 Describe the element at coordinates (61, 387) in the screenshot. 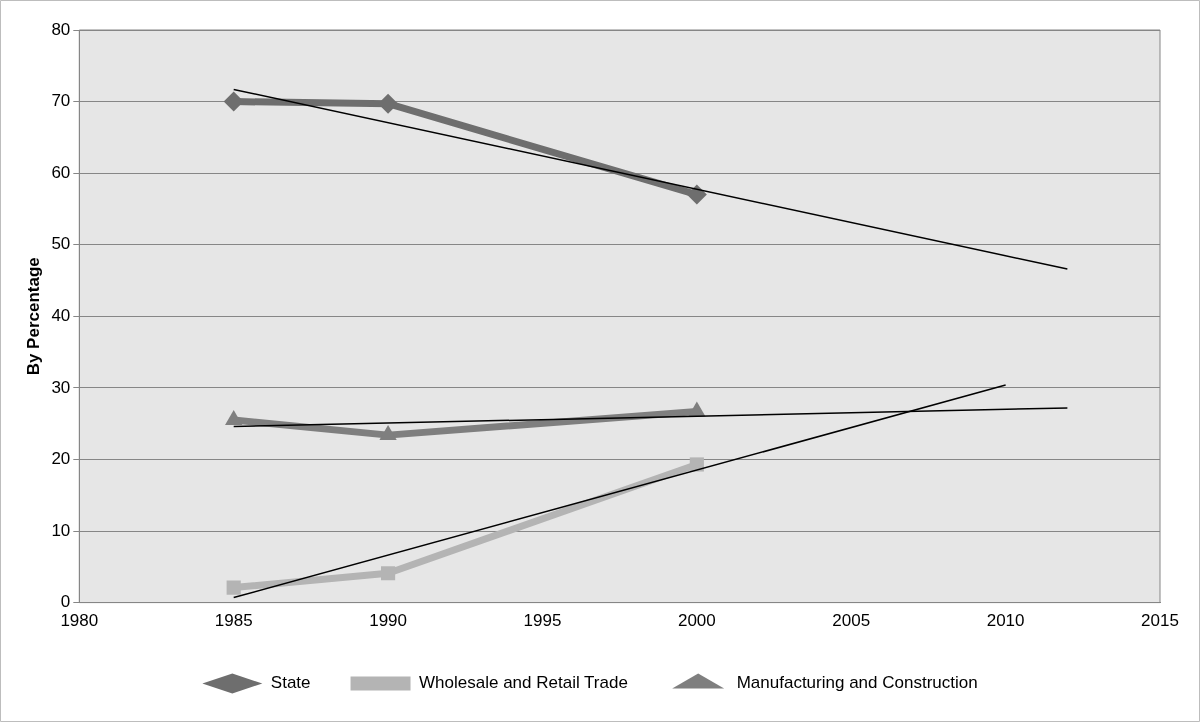

I see `y-tick-label: 30` at that location.